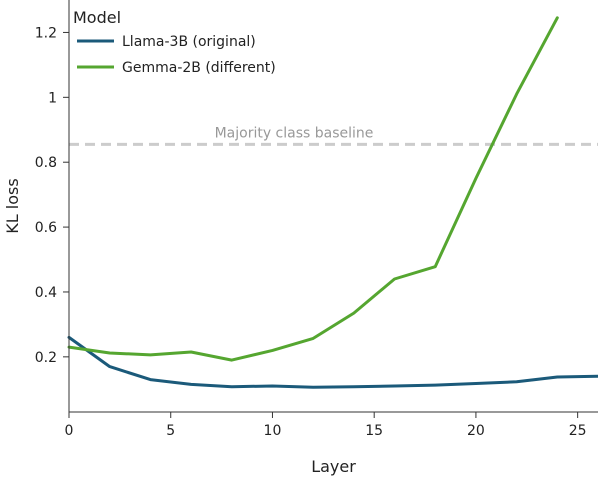 The image size is (598, 478). I want to click on x-tick-label: 0, so click(69, 431).